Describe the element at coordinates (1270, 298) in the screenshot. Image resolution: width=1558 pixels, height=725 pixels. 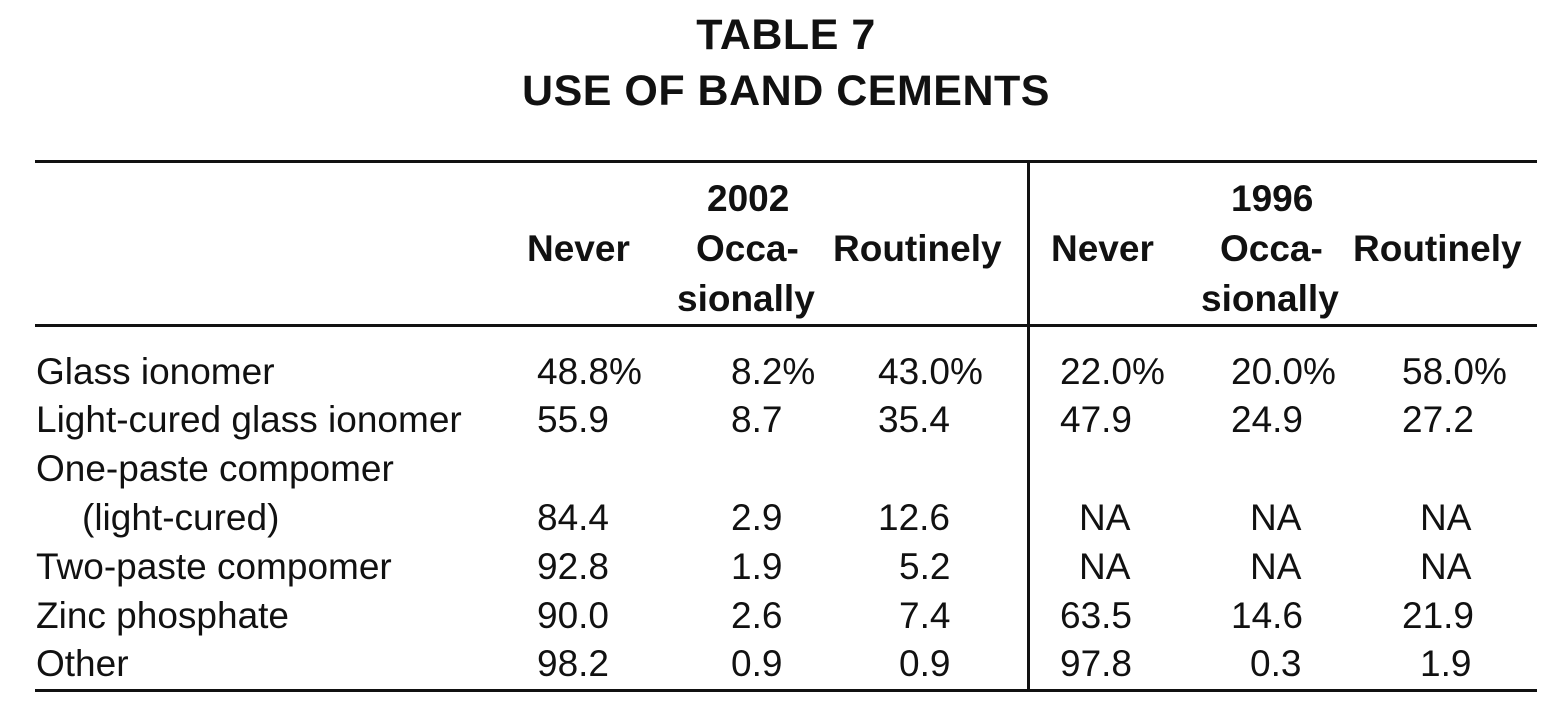
I see `col-header-1996-occasionally-2: sionally` at that location.